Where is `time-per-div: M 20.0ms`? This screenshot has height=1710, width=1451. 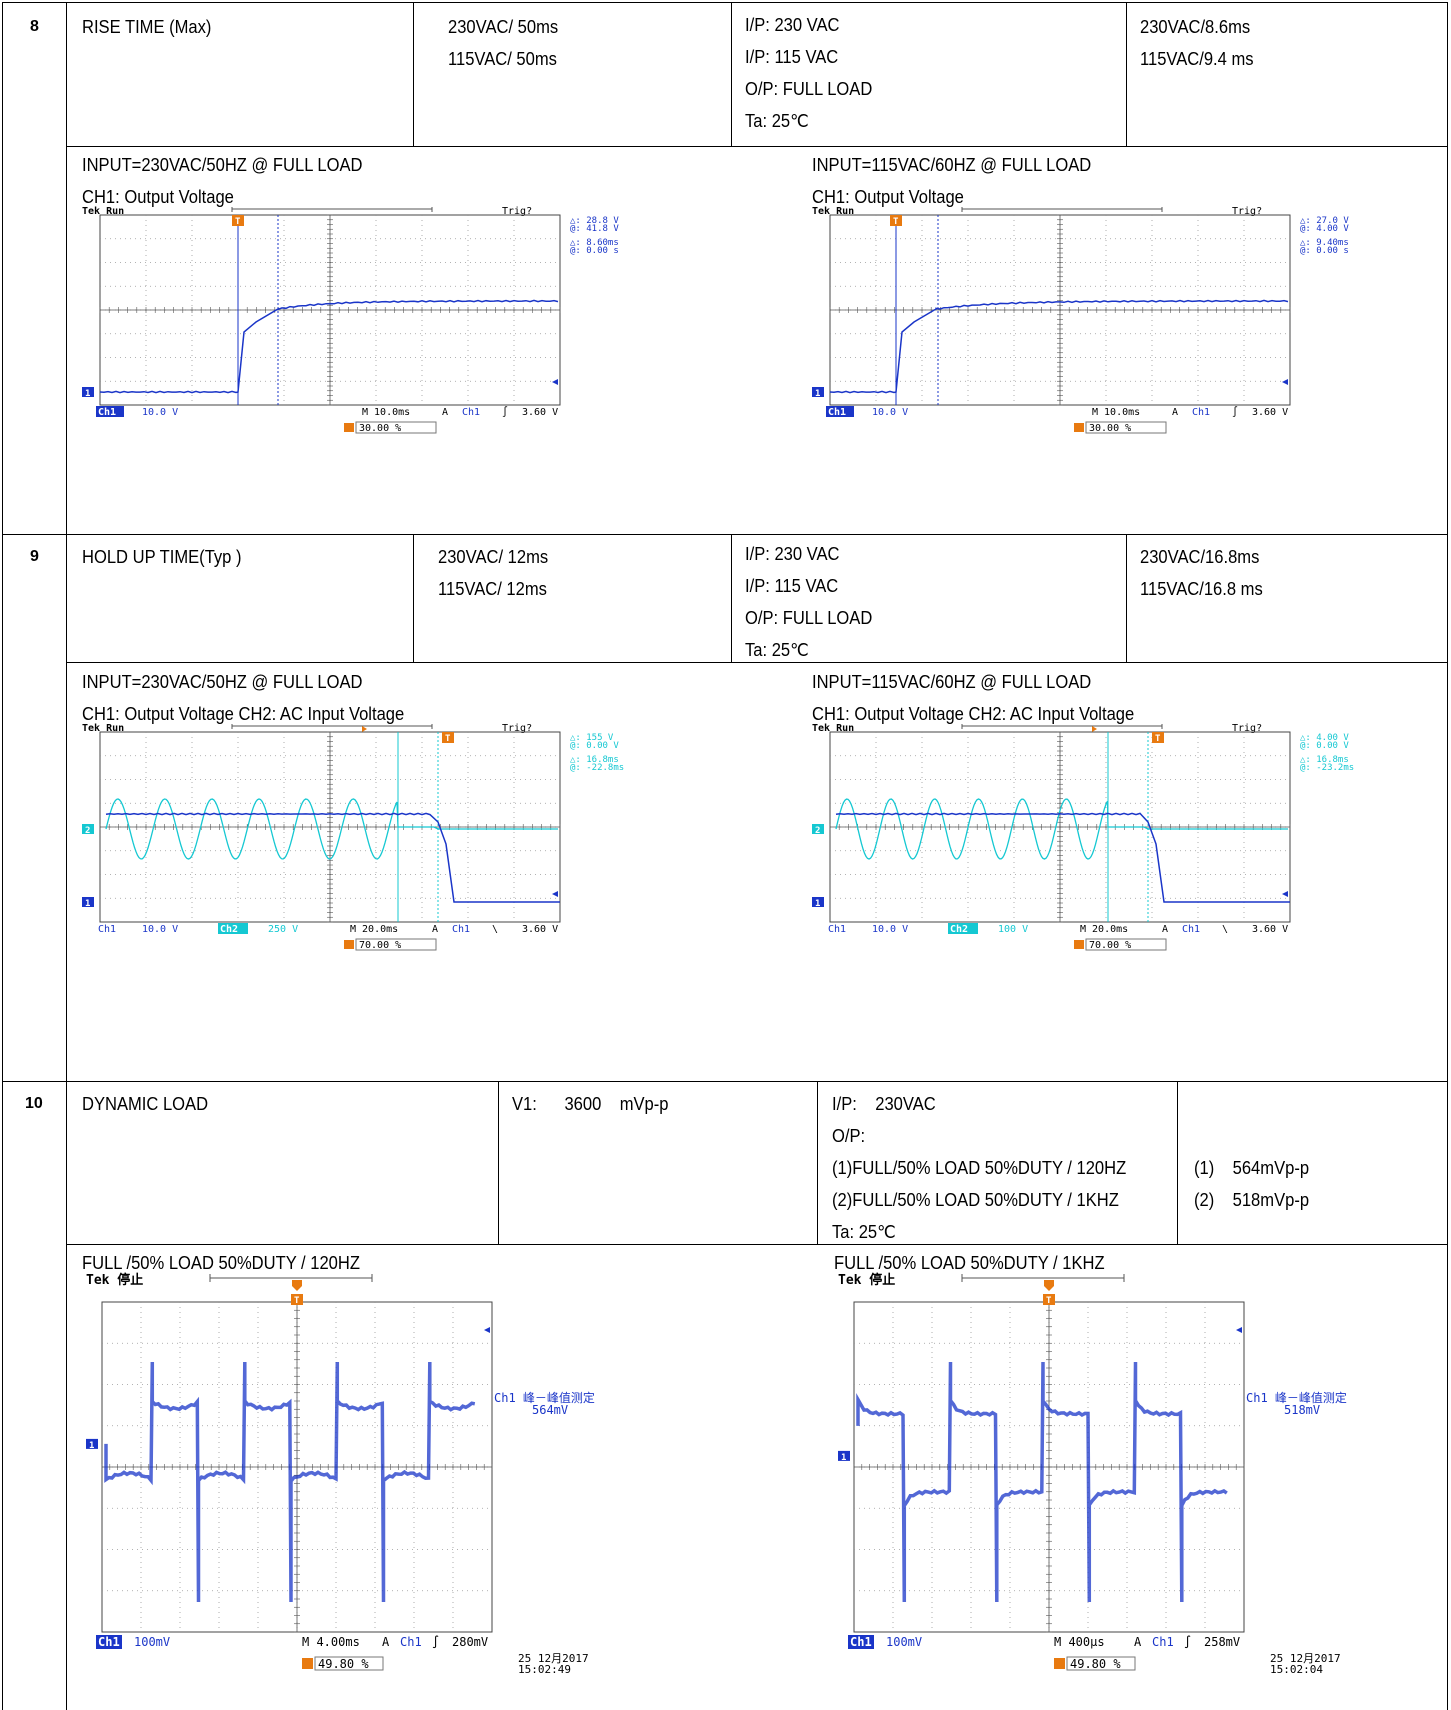
time-per-div: M 20.0ms is located at coordinates (1104, 929).